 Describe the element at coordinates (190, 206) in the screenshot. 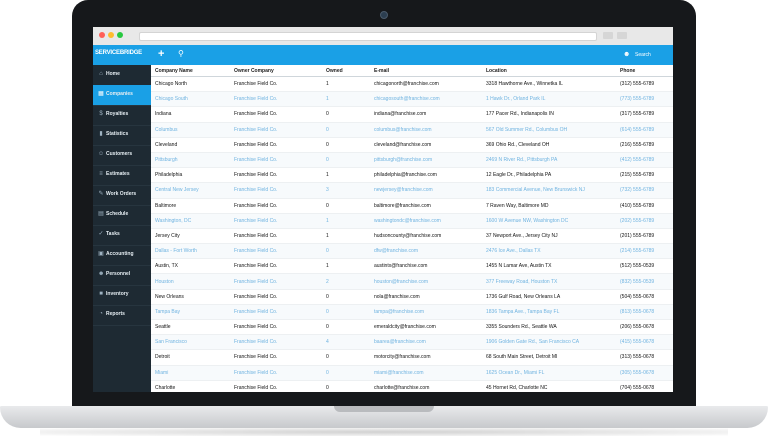

I see `table-cell: Baltimore` at that location.